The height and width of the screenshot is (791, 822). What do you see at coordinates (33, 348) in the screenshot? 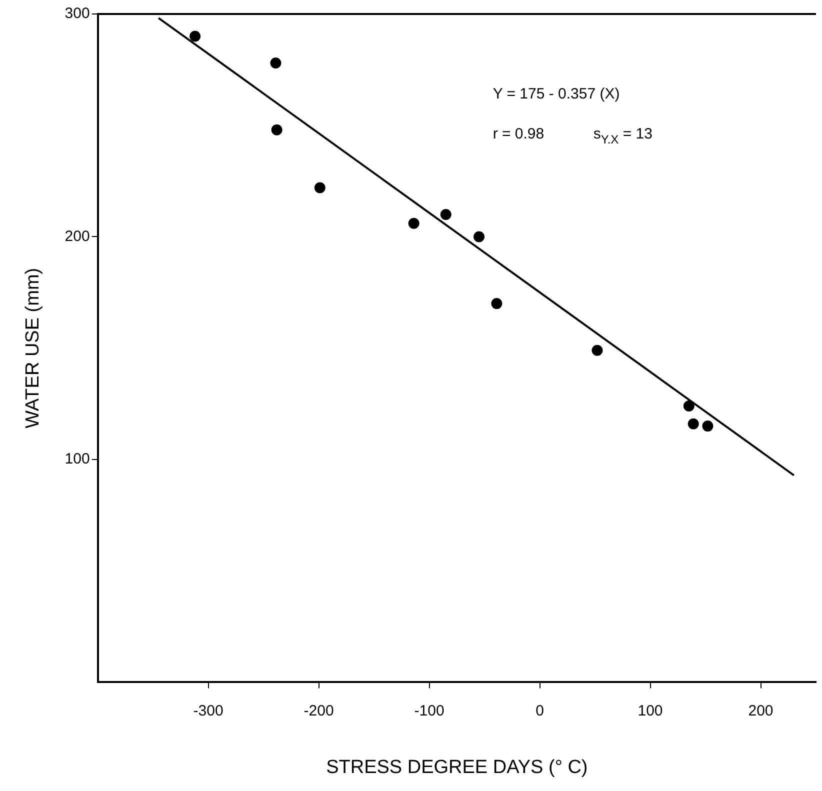
I see `y-axis-title: WATER USE (mm)` at bounding box center [33, 348].